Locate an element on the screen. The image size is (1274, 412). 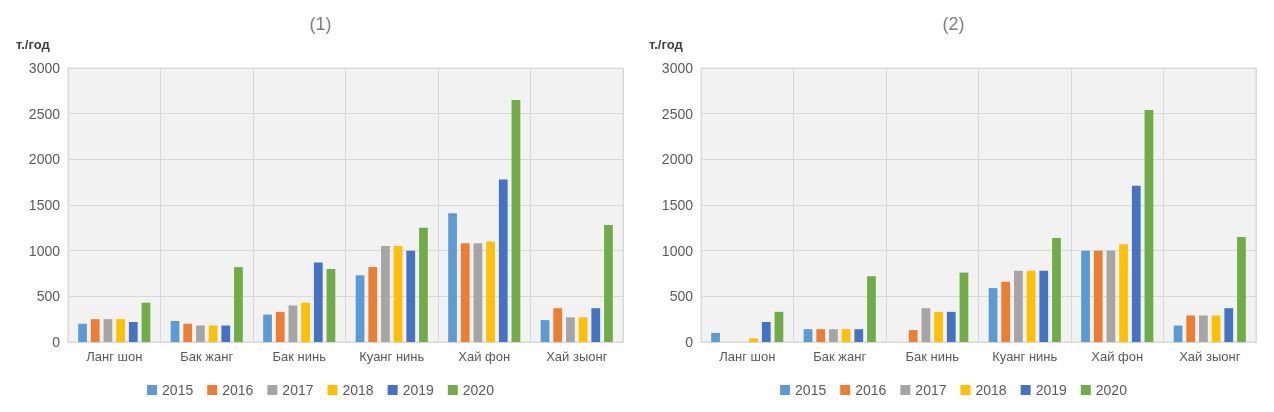
legend-label: 2017 is located at coordinates (298, 390).